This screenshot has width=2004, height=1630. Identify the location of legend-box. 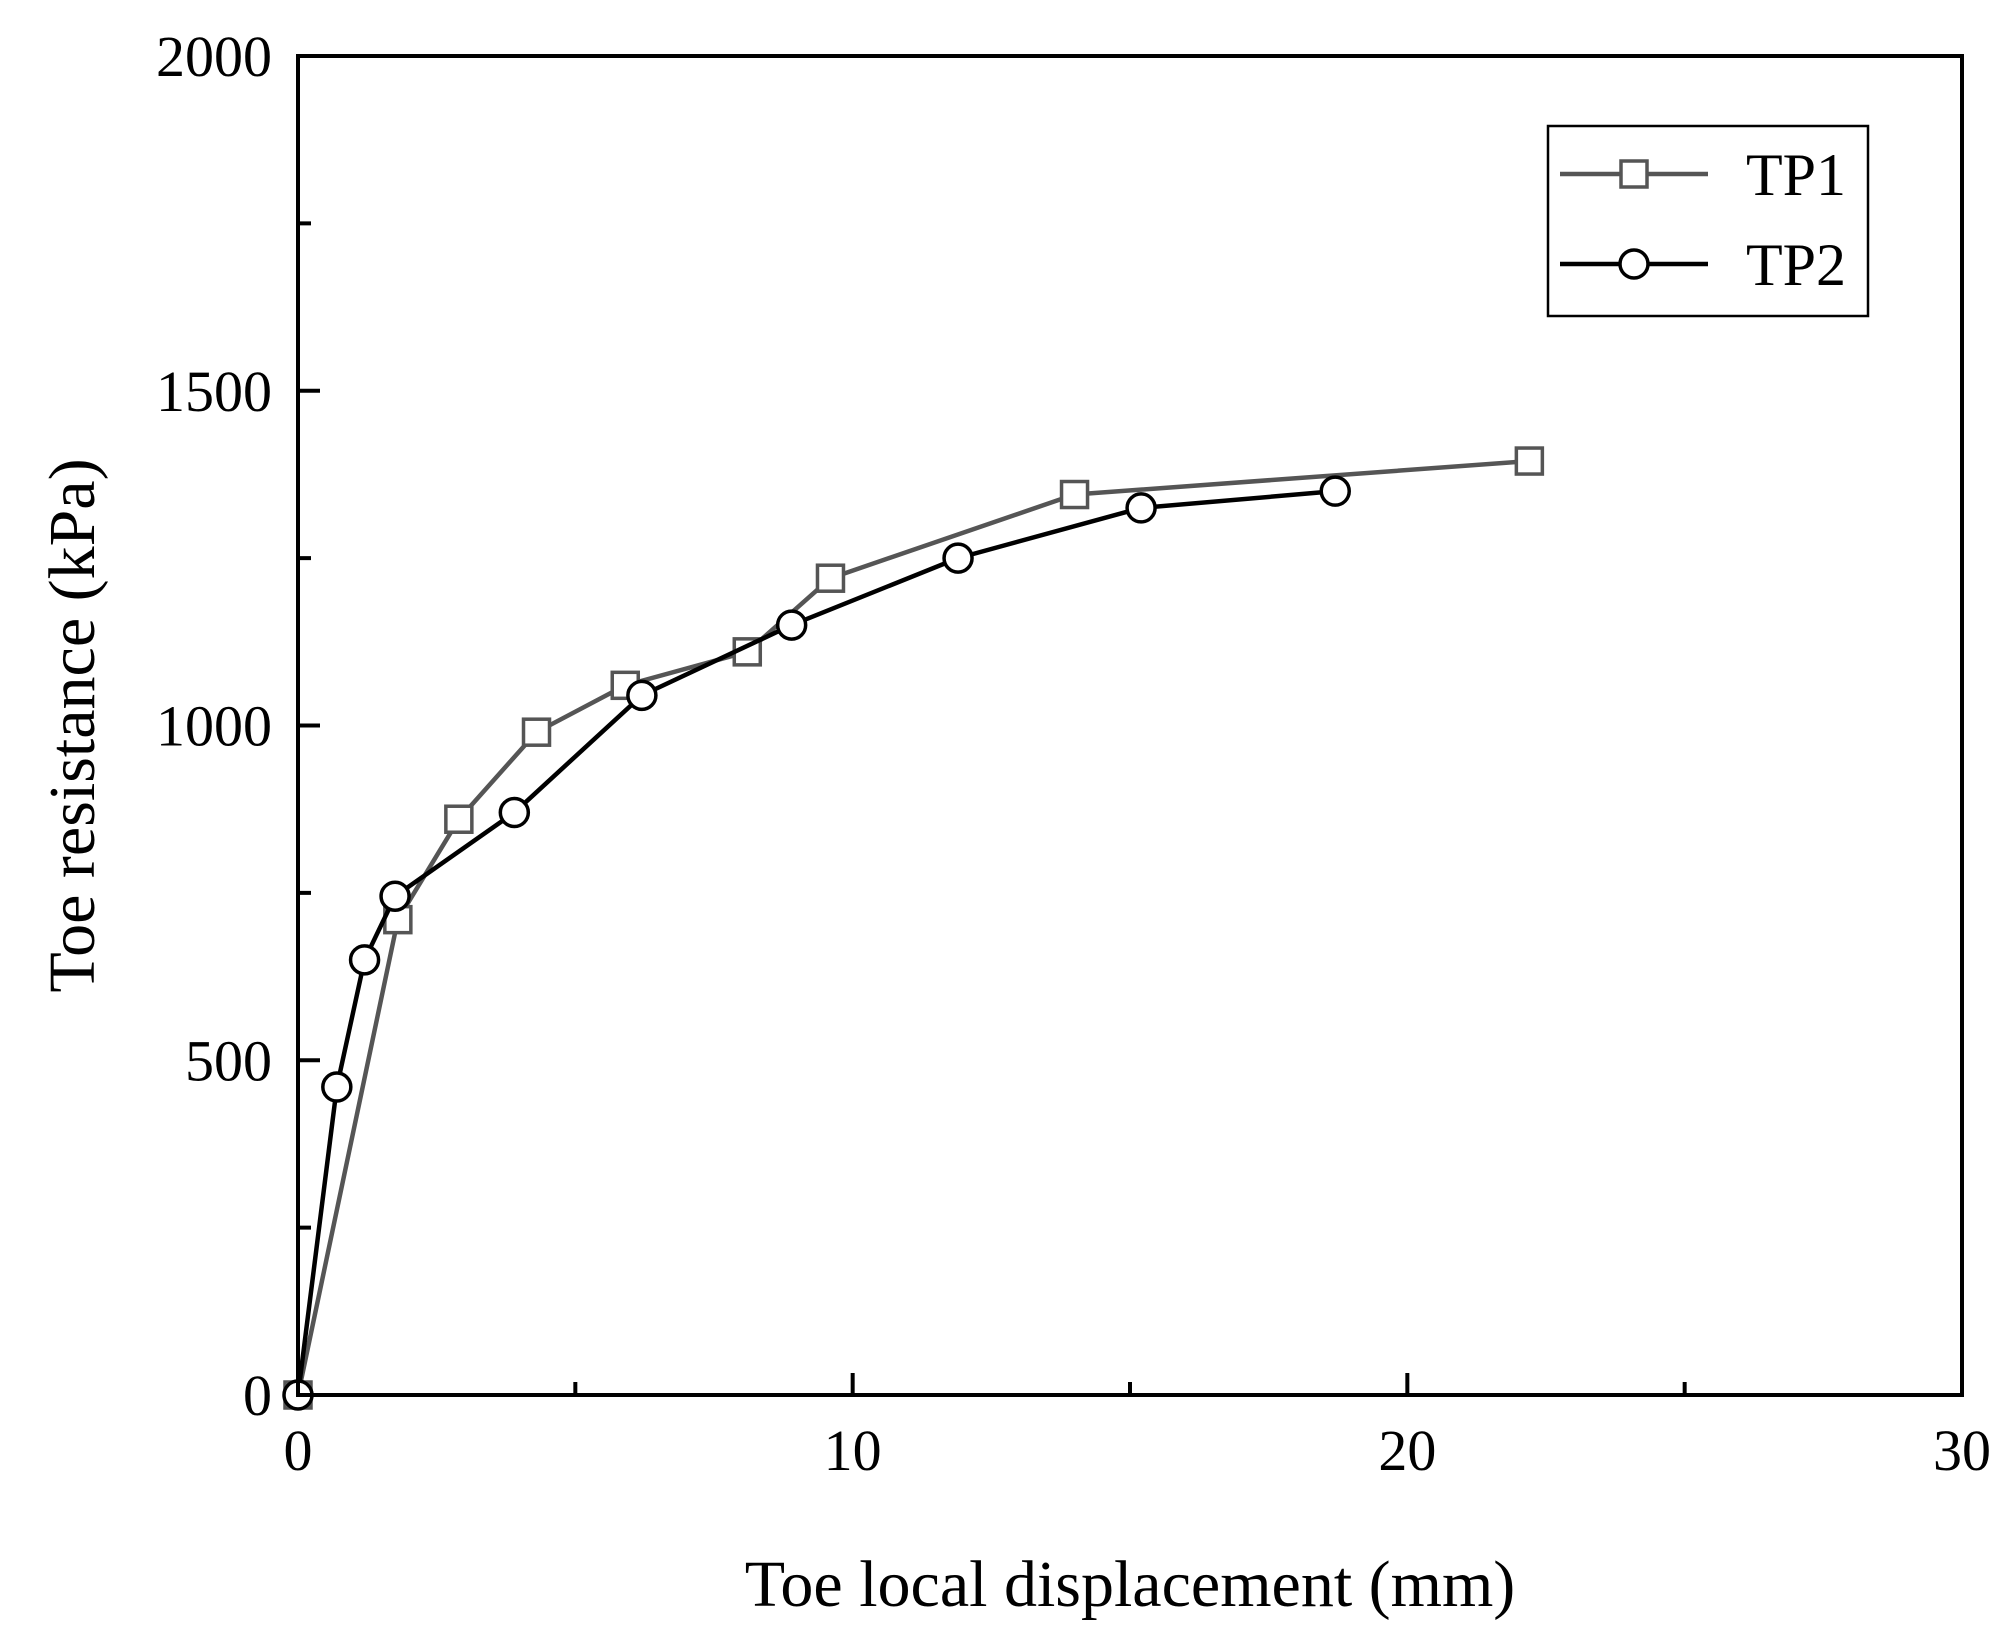
(1708, 221).